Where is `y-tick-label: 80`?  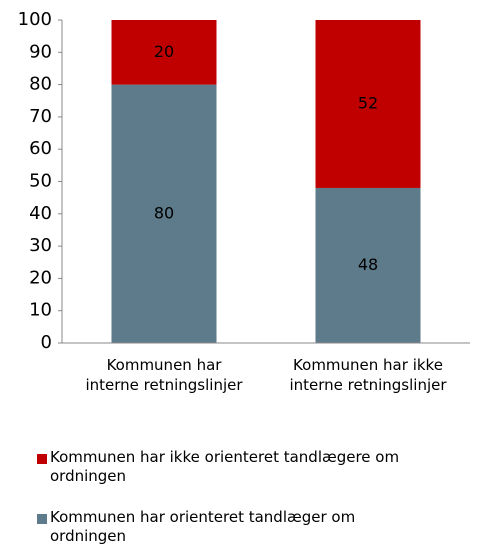 y-tick-label: 80 is located at coordinates (40, 84).